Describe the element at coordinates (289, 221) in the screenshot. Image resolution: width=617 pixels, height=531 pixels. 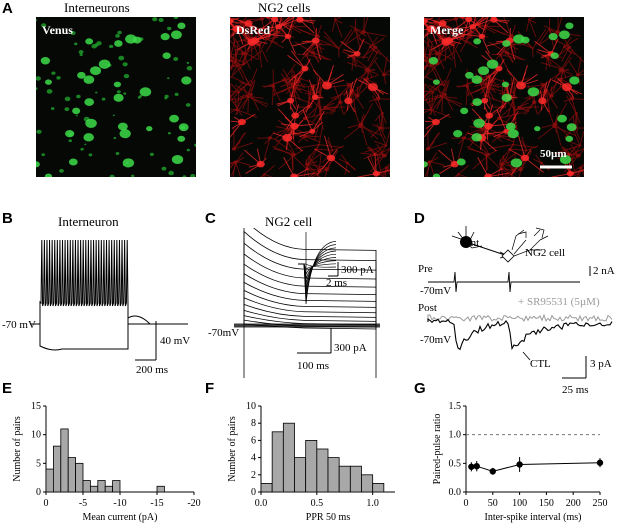
I see `panel-c-title: NG2 cell` at that location.